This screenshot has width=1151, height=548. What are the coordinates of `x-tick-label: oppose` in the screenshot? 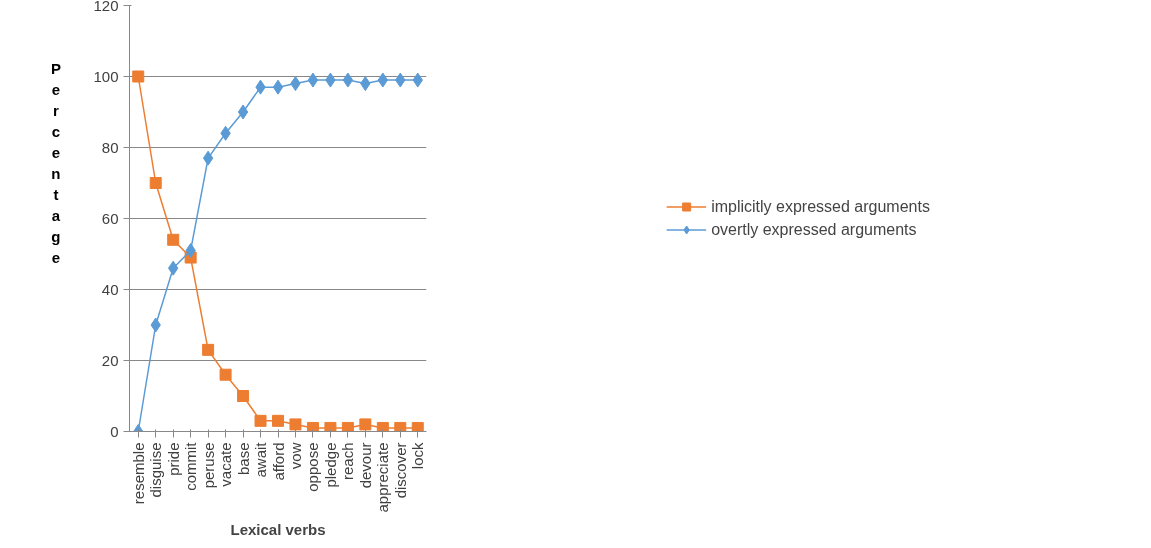 It's located at (313, 467).